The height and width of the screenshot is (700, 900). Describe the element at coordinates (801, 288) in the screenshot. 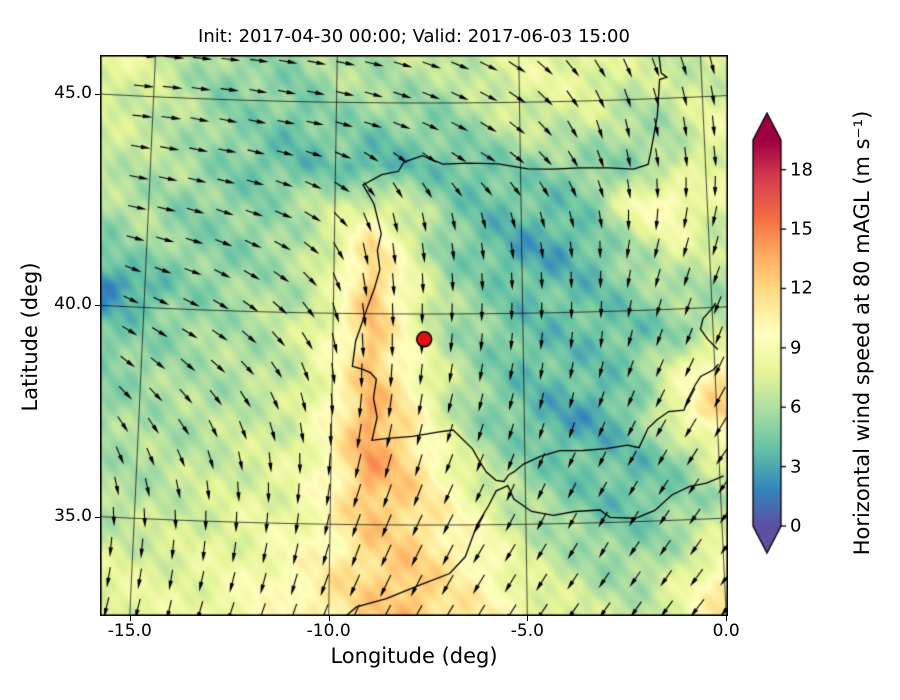

I see `colorbar-tick-label: 12` at that location.